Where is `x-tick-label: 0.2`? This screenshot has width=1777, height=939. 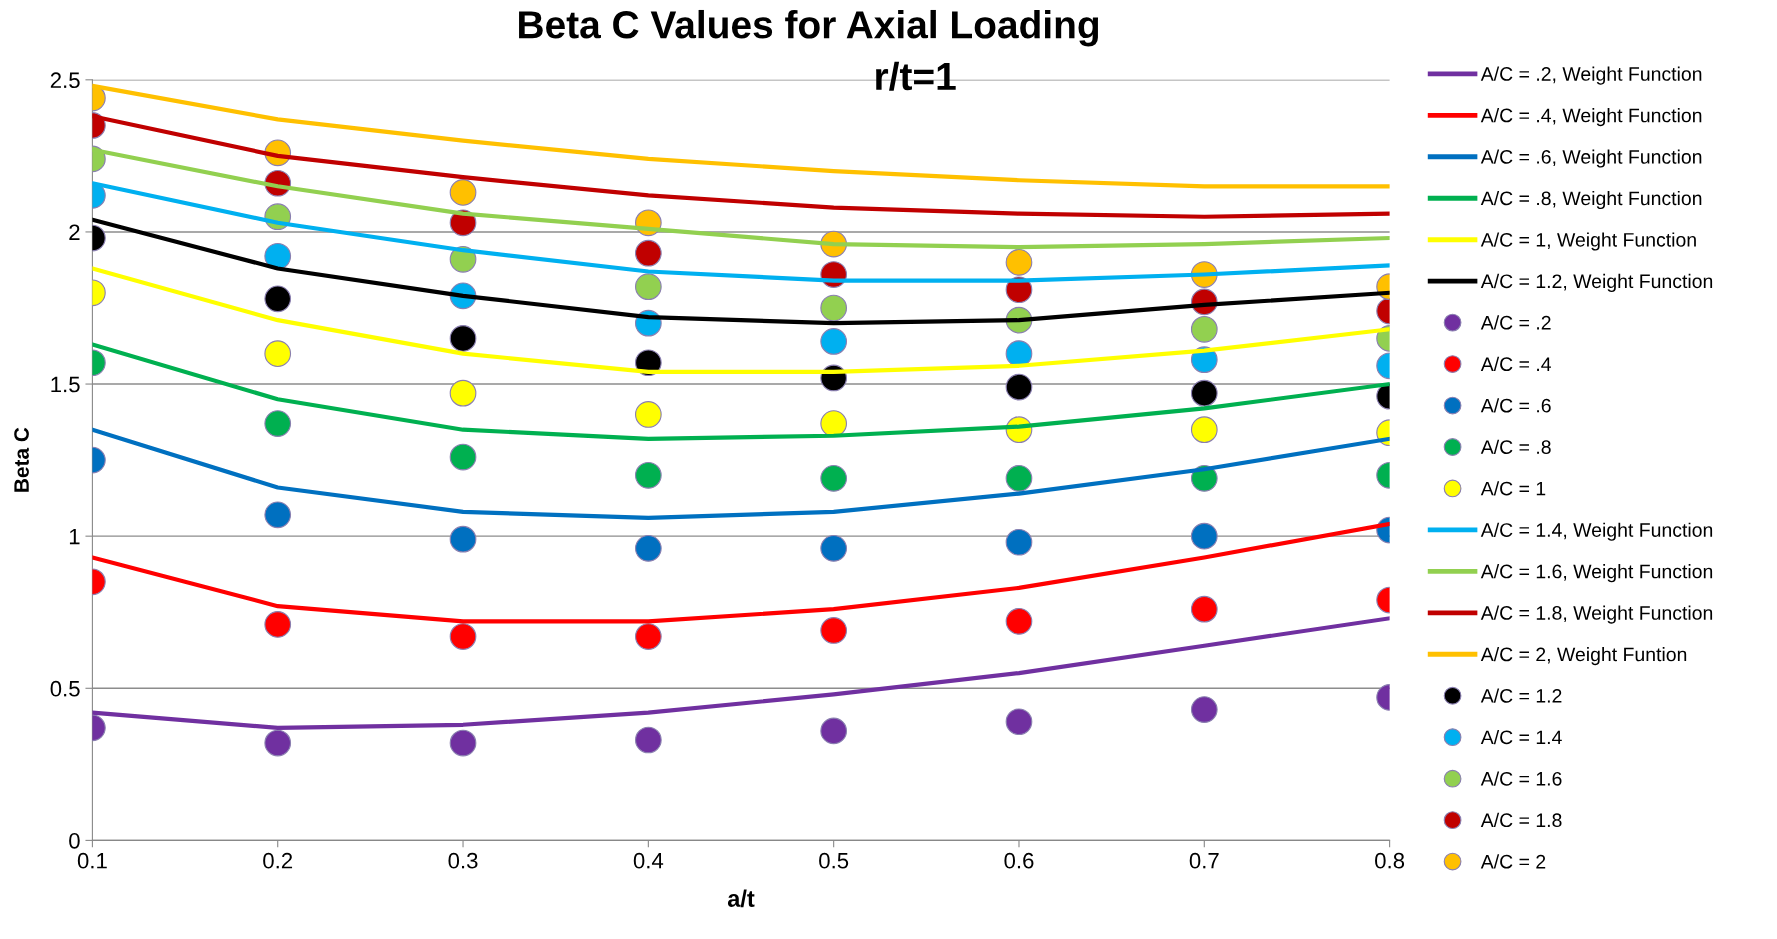
x-tick-label: 0.2 is located at coordinates (278, 860).